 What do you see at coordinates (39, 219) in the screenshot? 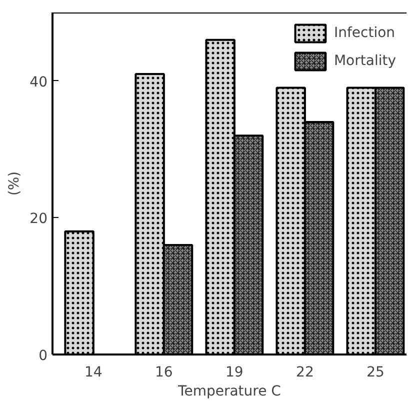
I see `y-tick-label: 20` at bounding box center [39, 219].